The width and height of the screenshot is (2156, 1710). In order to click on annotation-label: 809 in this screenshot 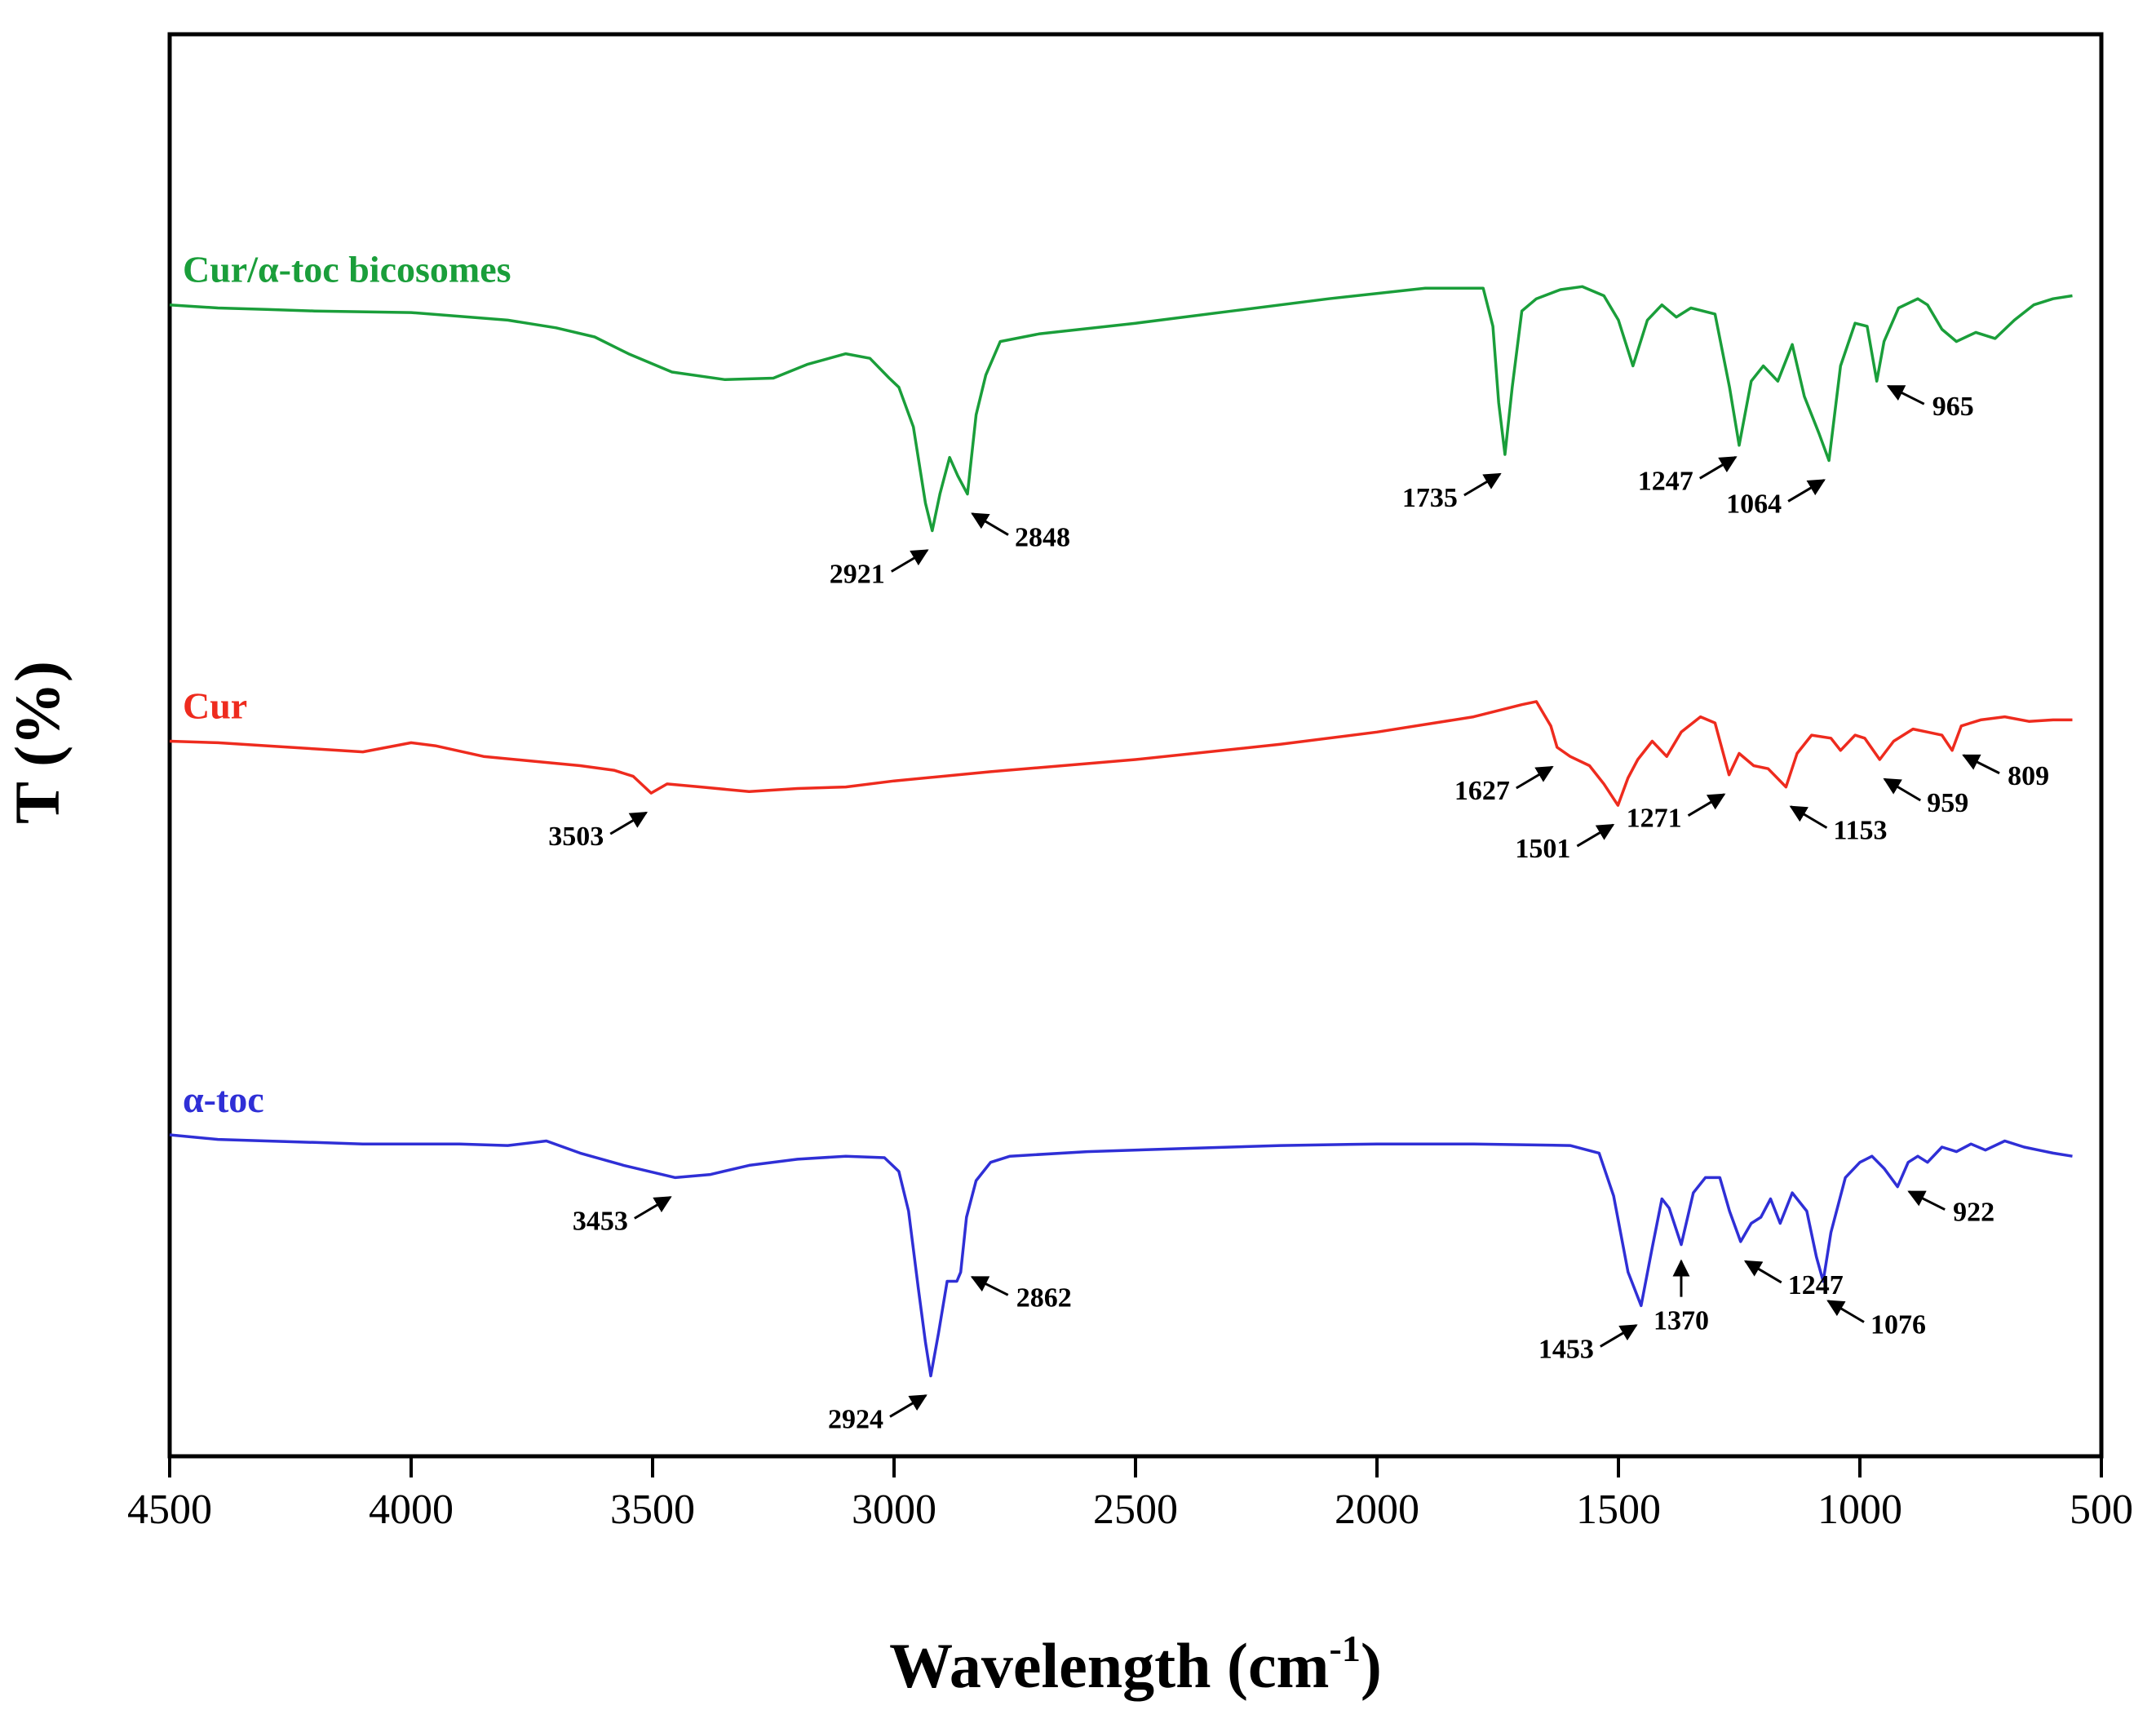, I will do `click(2028, 776)`.